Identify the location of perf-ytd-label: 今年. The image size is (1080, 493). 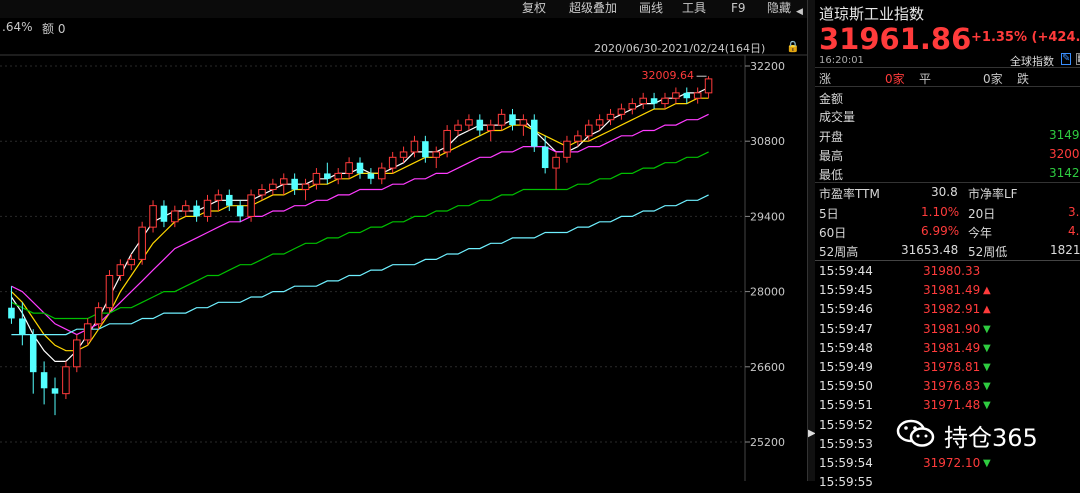
(980, 233).